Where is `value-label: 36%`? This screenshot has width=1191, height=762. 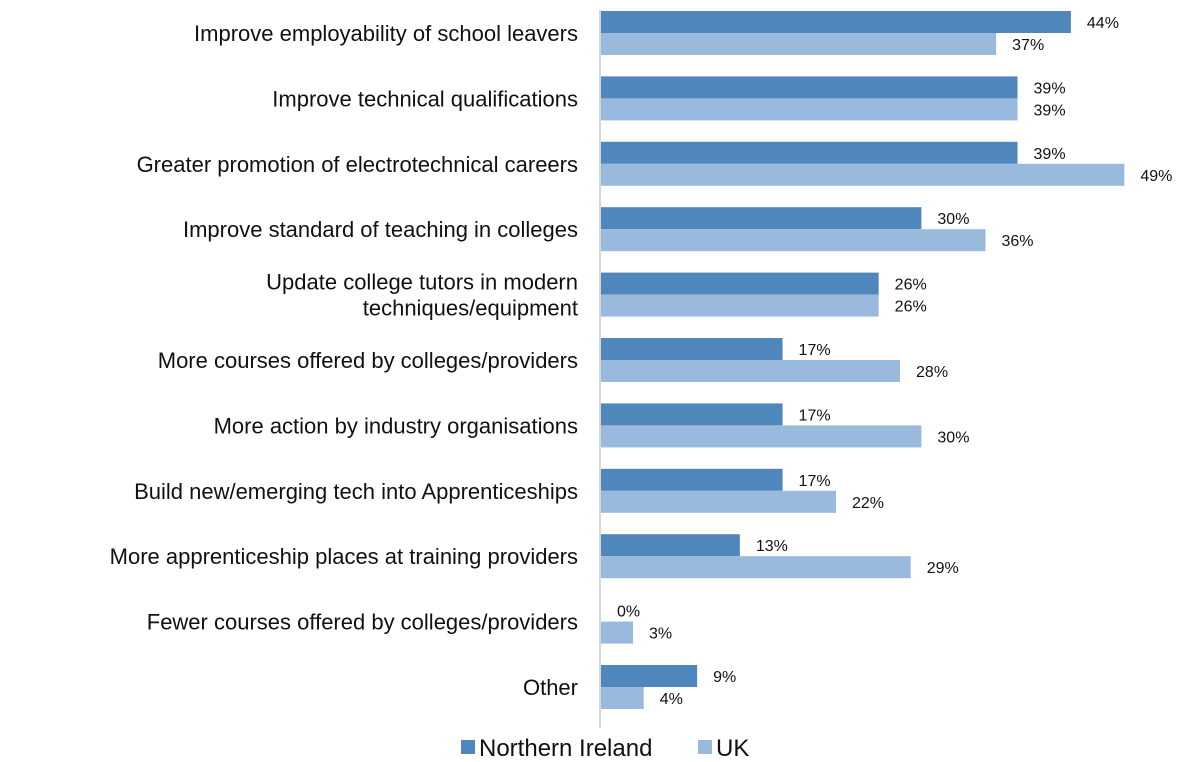 value-label: 36% is located at coordinates (1017, 241).